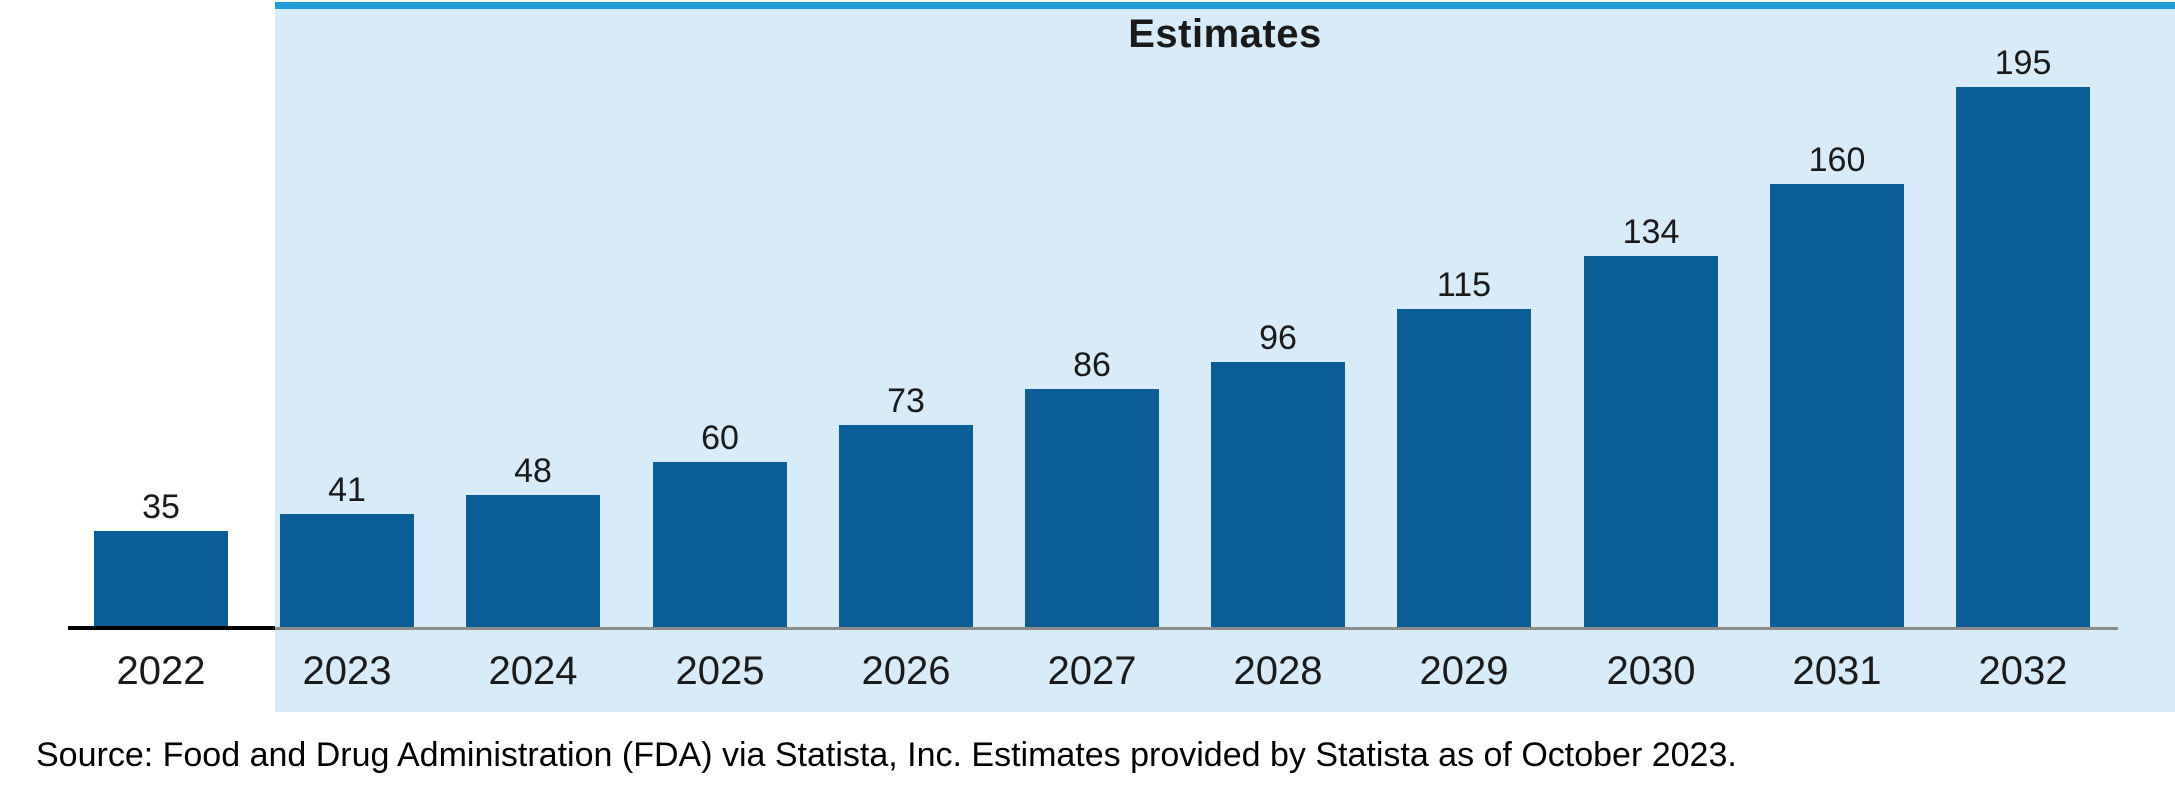 This screenshot has width=2175, height=792. I want to click on value-label-2024: 48, so click(533, 471).